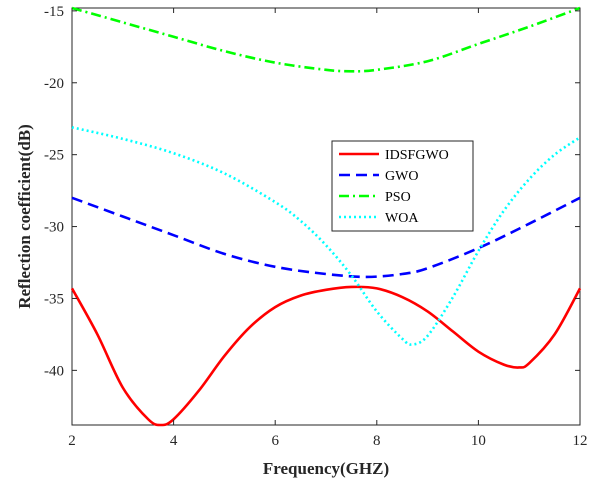  What do you see at coordinates (377, 441) in the screenshot?
I see `x-tick-label: 8` at bounding box center [377, 441].